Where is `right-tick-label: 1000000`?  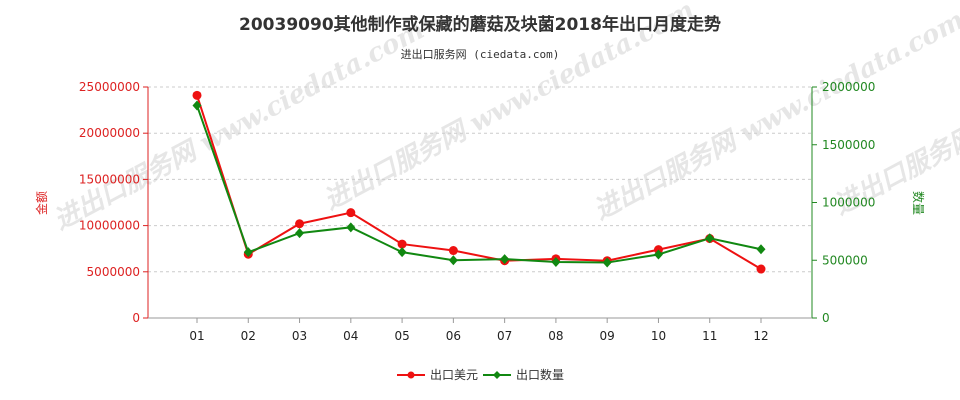 right-tick-label: 1000000 is located at coordinates (848, 203).